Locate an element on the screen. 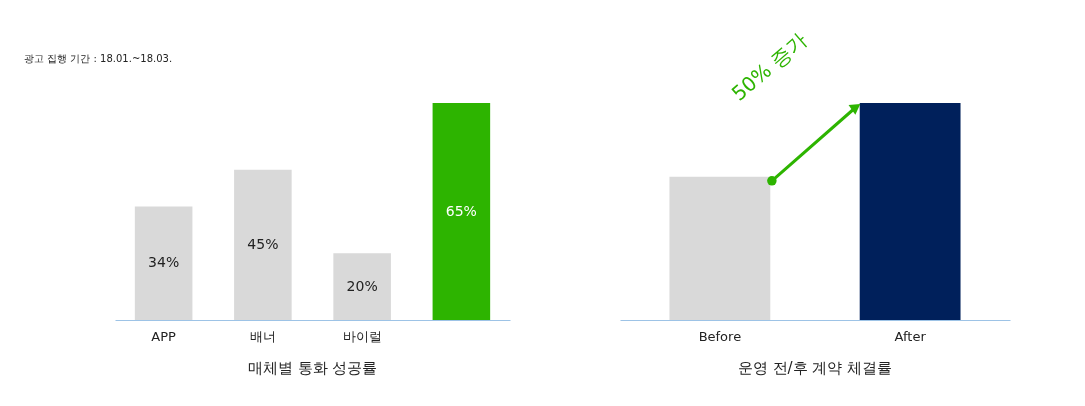  x-tick-label: Before is located at coordinates (720, 336).